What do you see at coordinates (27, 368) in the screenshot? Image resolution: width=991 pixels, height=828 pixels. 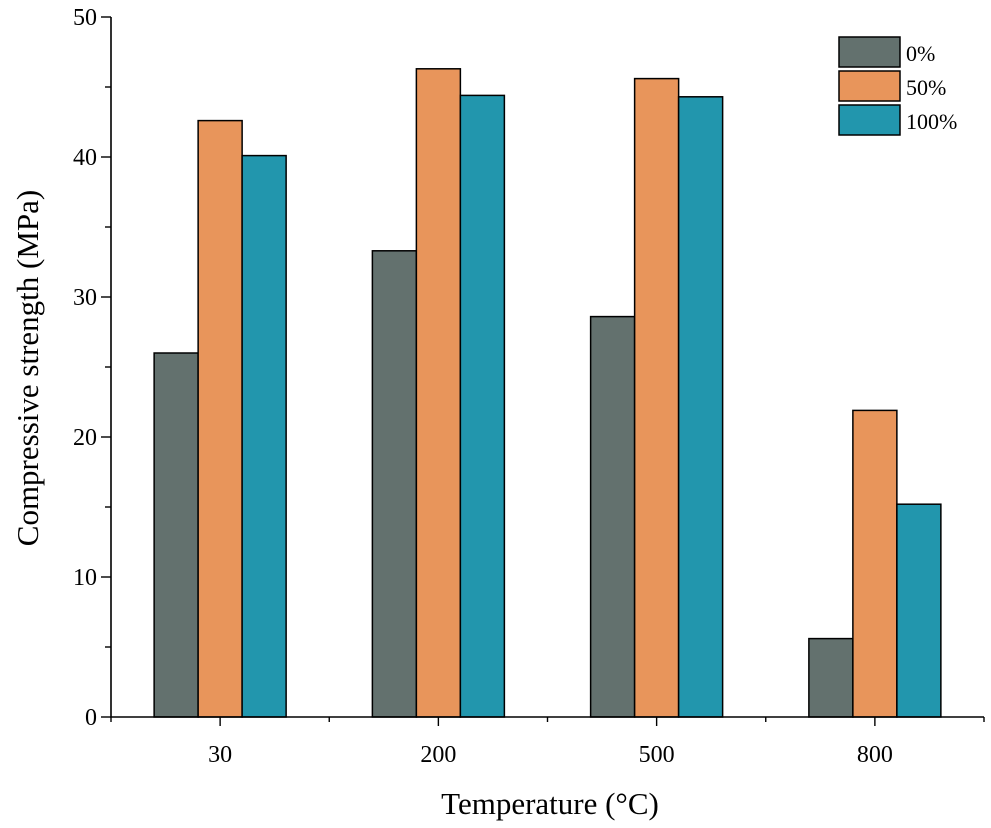 I see `y-axis-title: Compressive strength (MPa)` at bounding box center [27, 368].